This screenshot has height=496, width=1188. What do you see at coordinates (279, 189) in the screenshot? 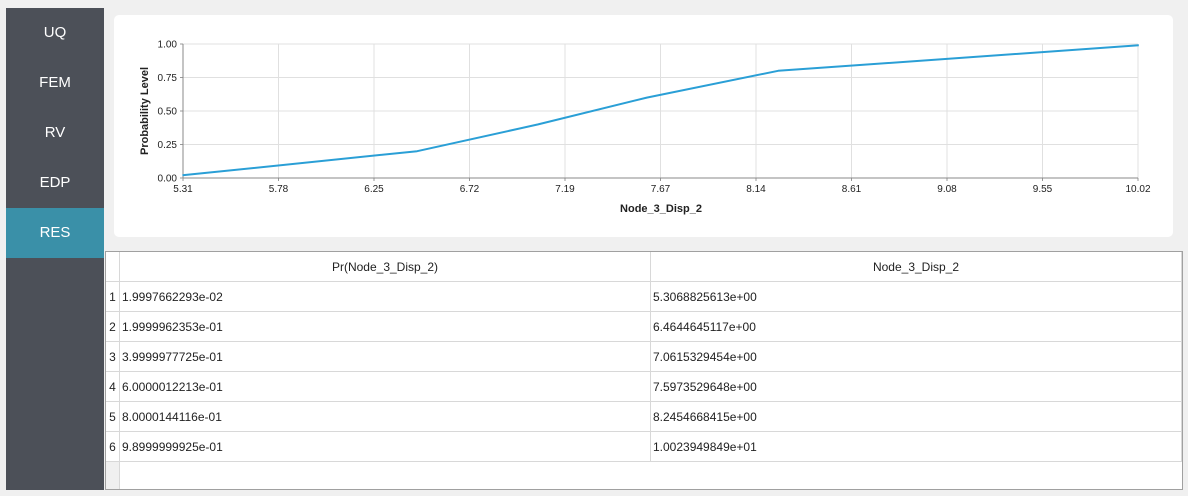
I see `x-tick-label: 5.78` at bounding box center [279, 189].